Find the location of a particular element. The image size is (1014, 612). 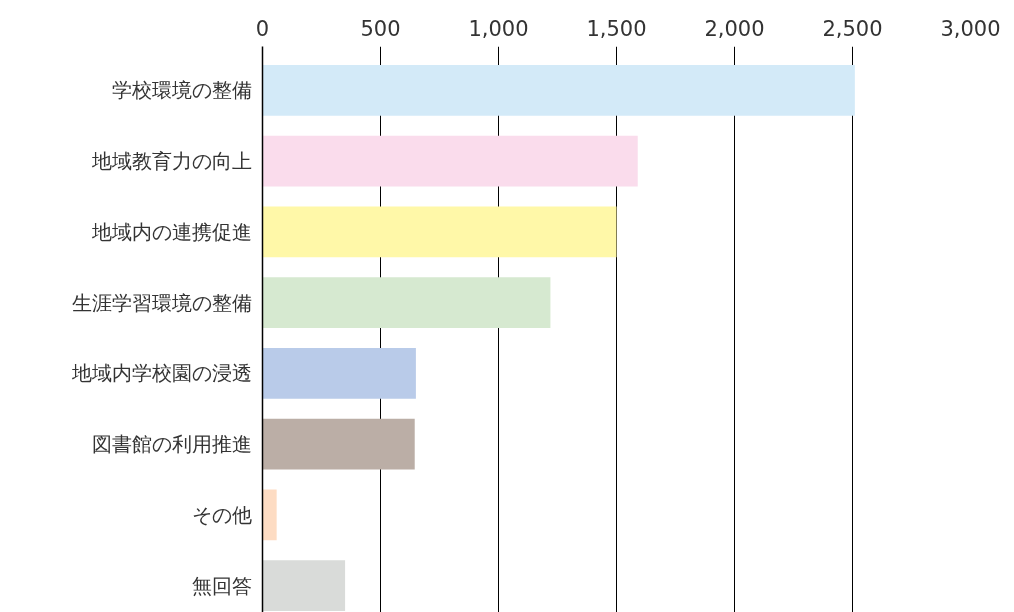

y-tick-label: 地域内学校園の浸透 is located at coordinates (161, 373).